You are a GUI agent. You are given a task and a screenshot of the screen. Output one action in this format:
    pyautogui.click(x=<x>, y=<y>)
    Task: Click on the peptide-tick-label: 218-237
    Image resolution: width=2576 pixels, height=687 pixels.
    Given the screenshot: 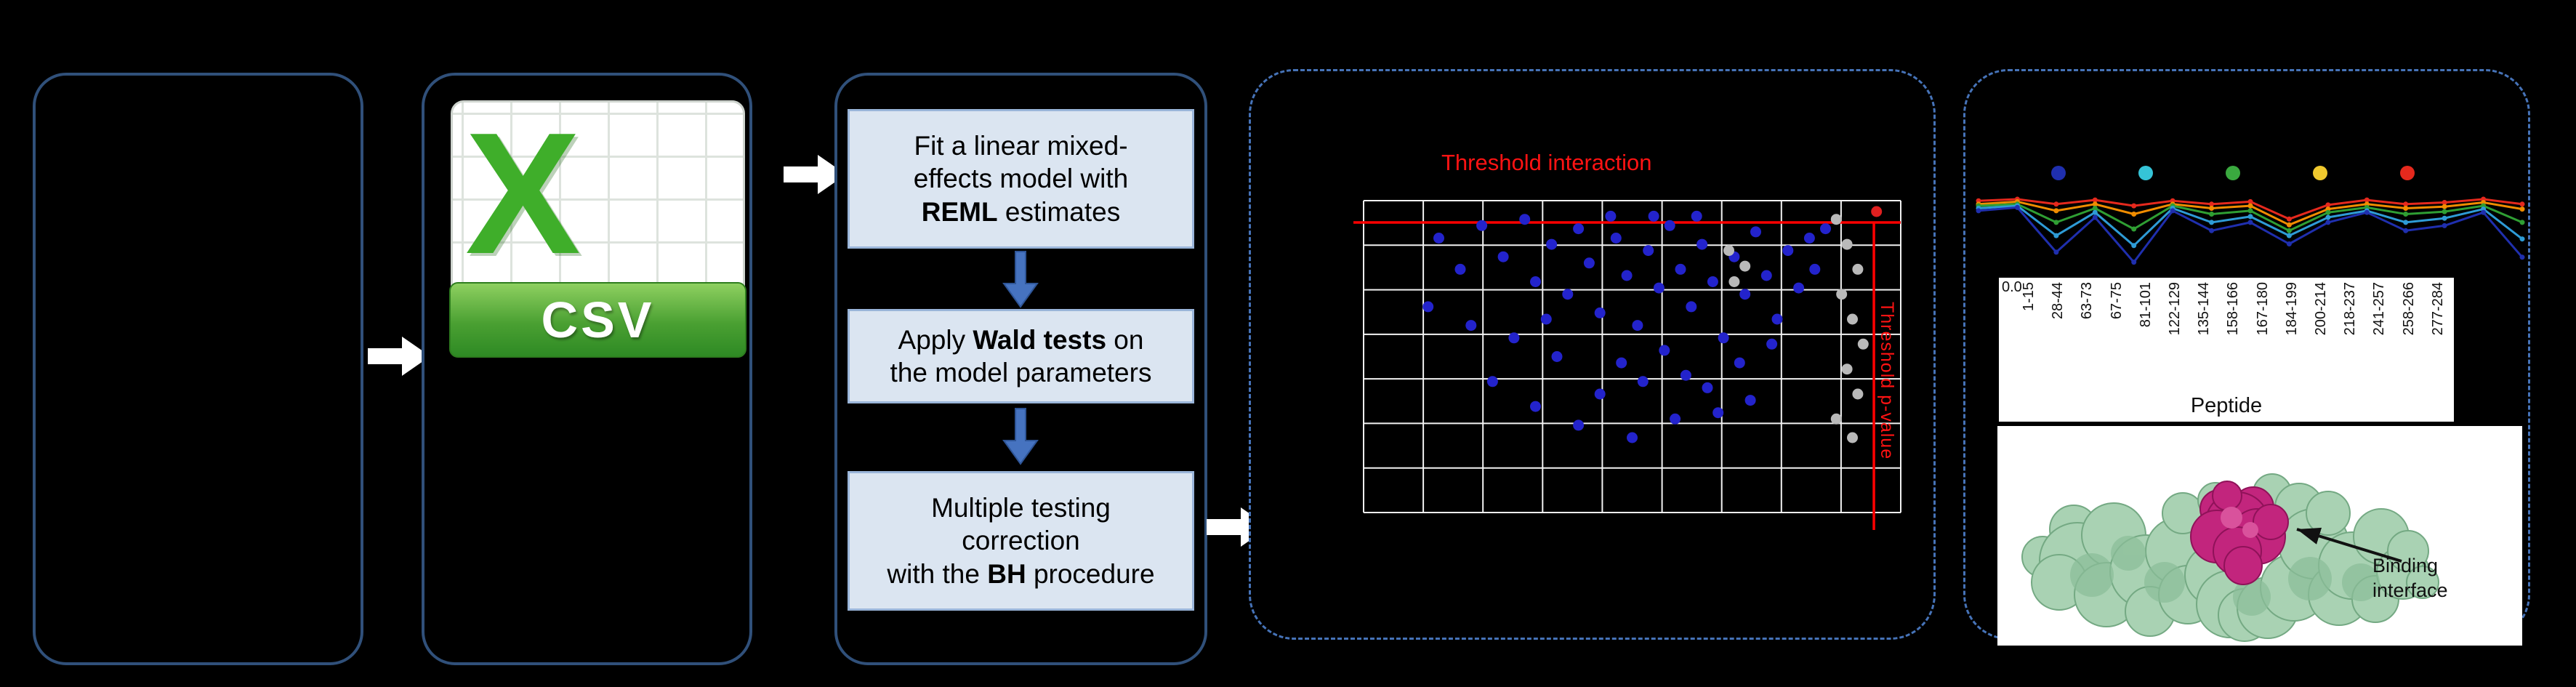 What is the action you would take?
    pyautogui.click(x=2350, y=309)
    